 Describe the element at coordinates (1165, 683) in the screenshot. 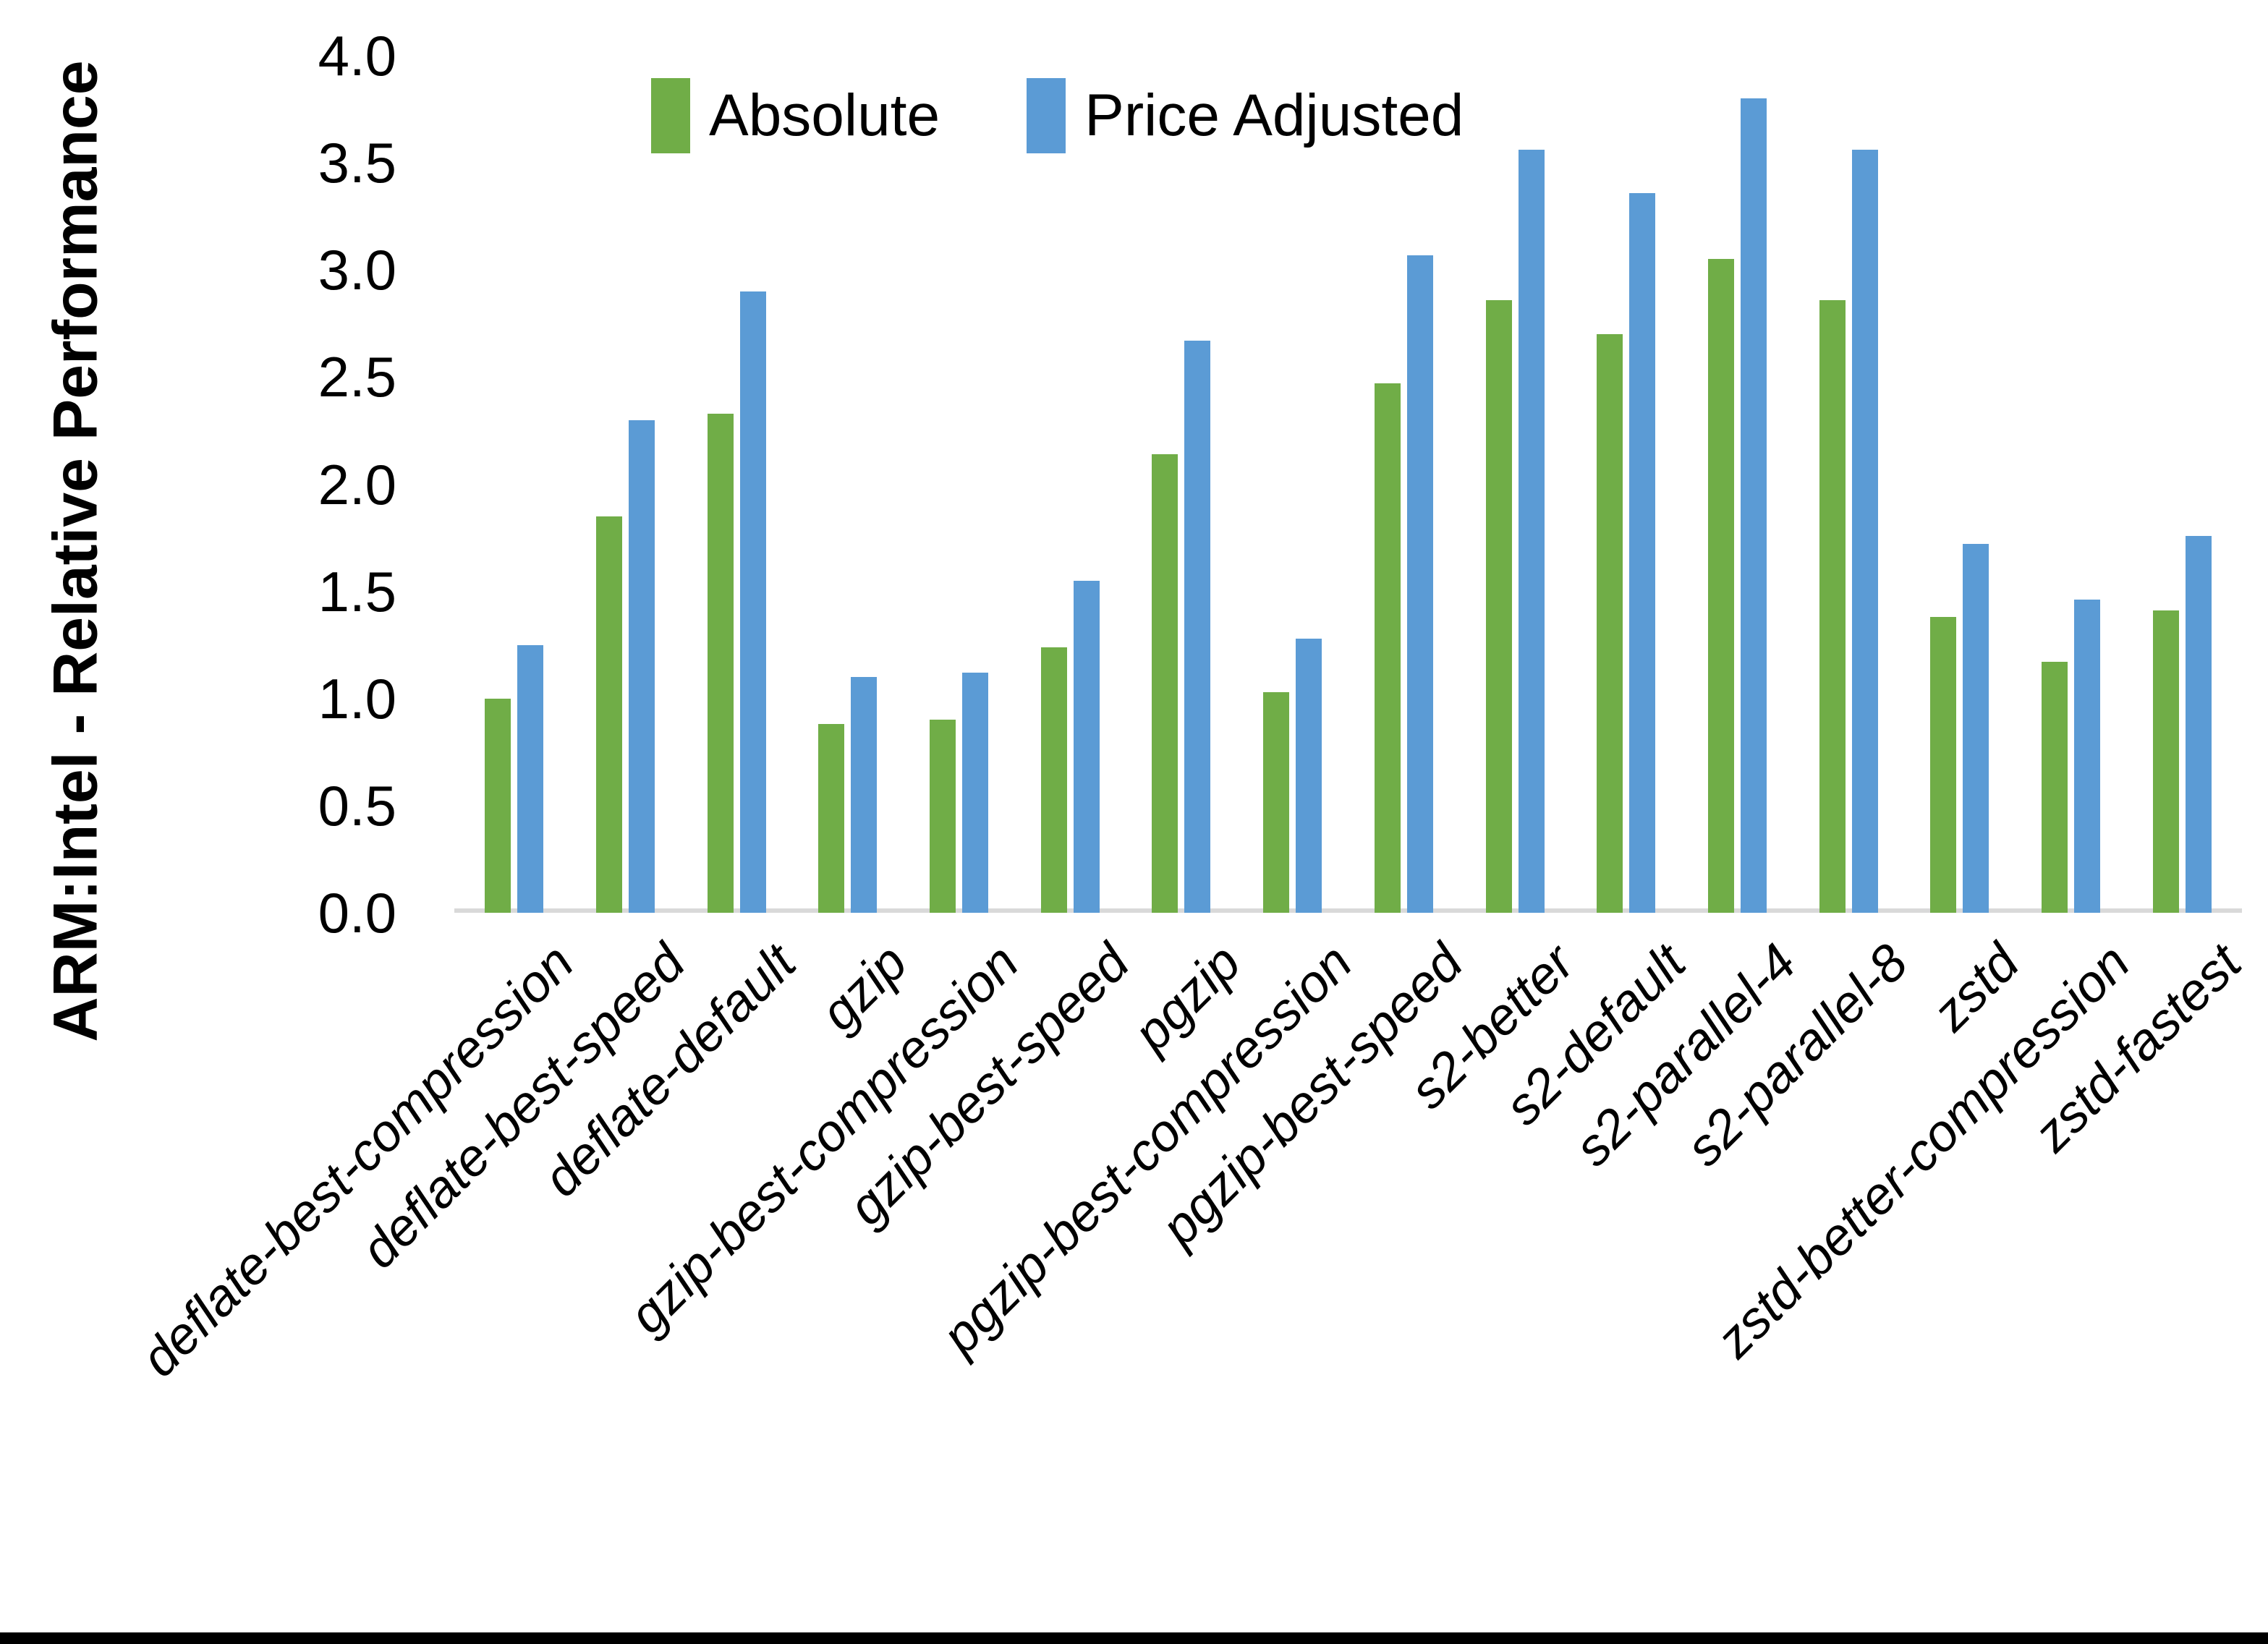

I see `bar-absolute-pgzip` at that location.